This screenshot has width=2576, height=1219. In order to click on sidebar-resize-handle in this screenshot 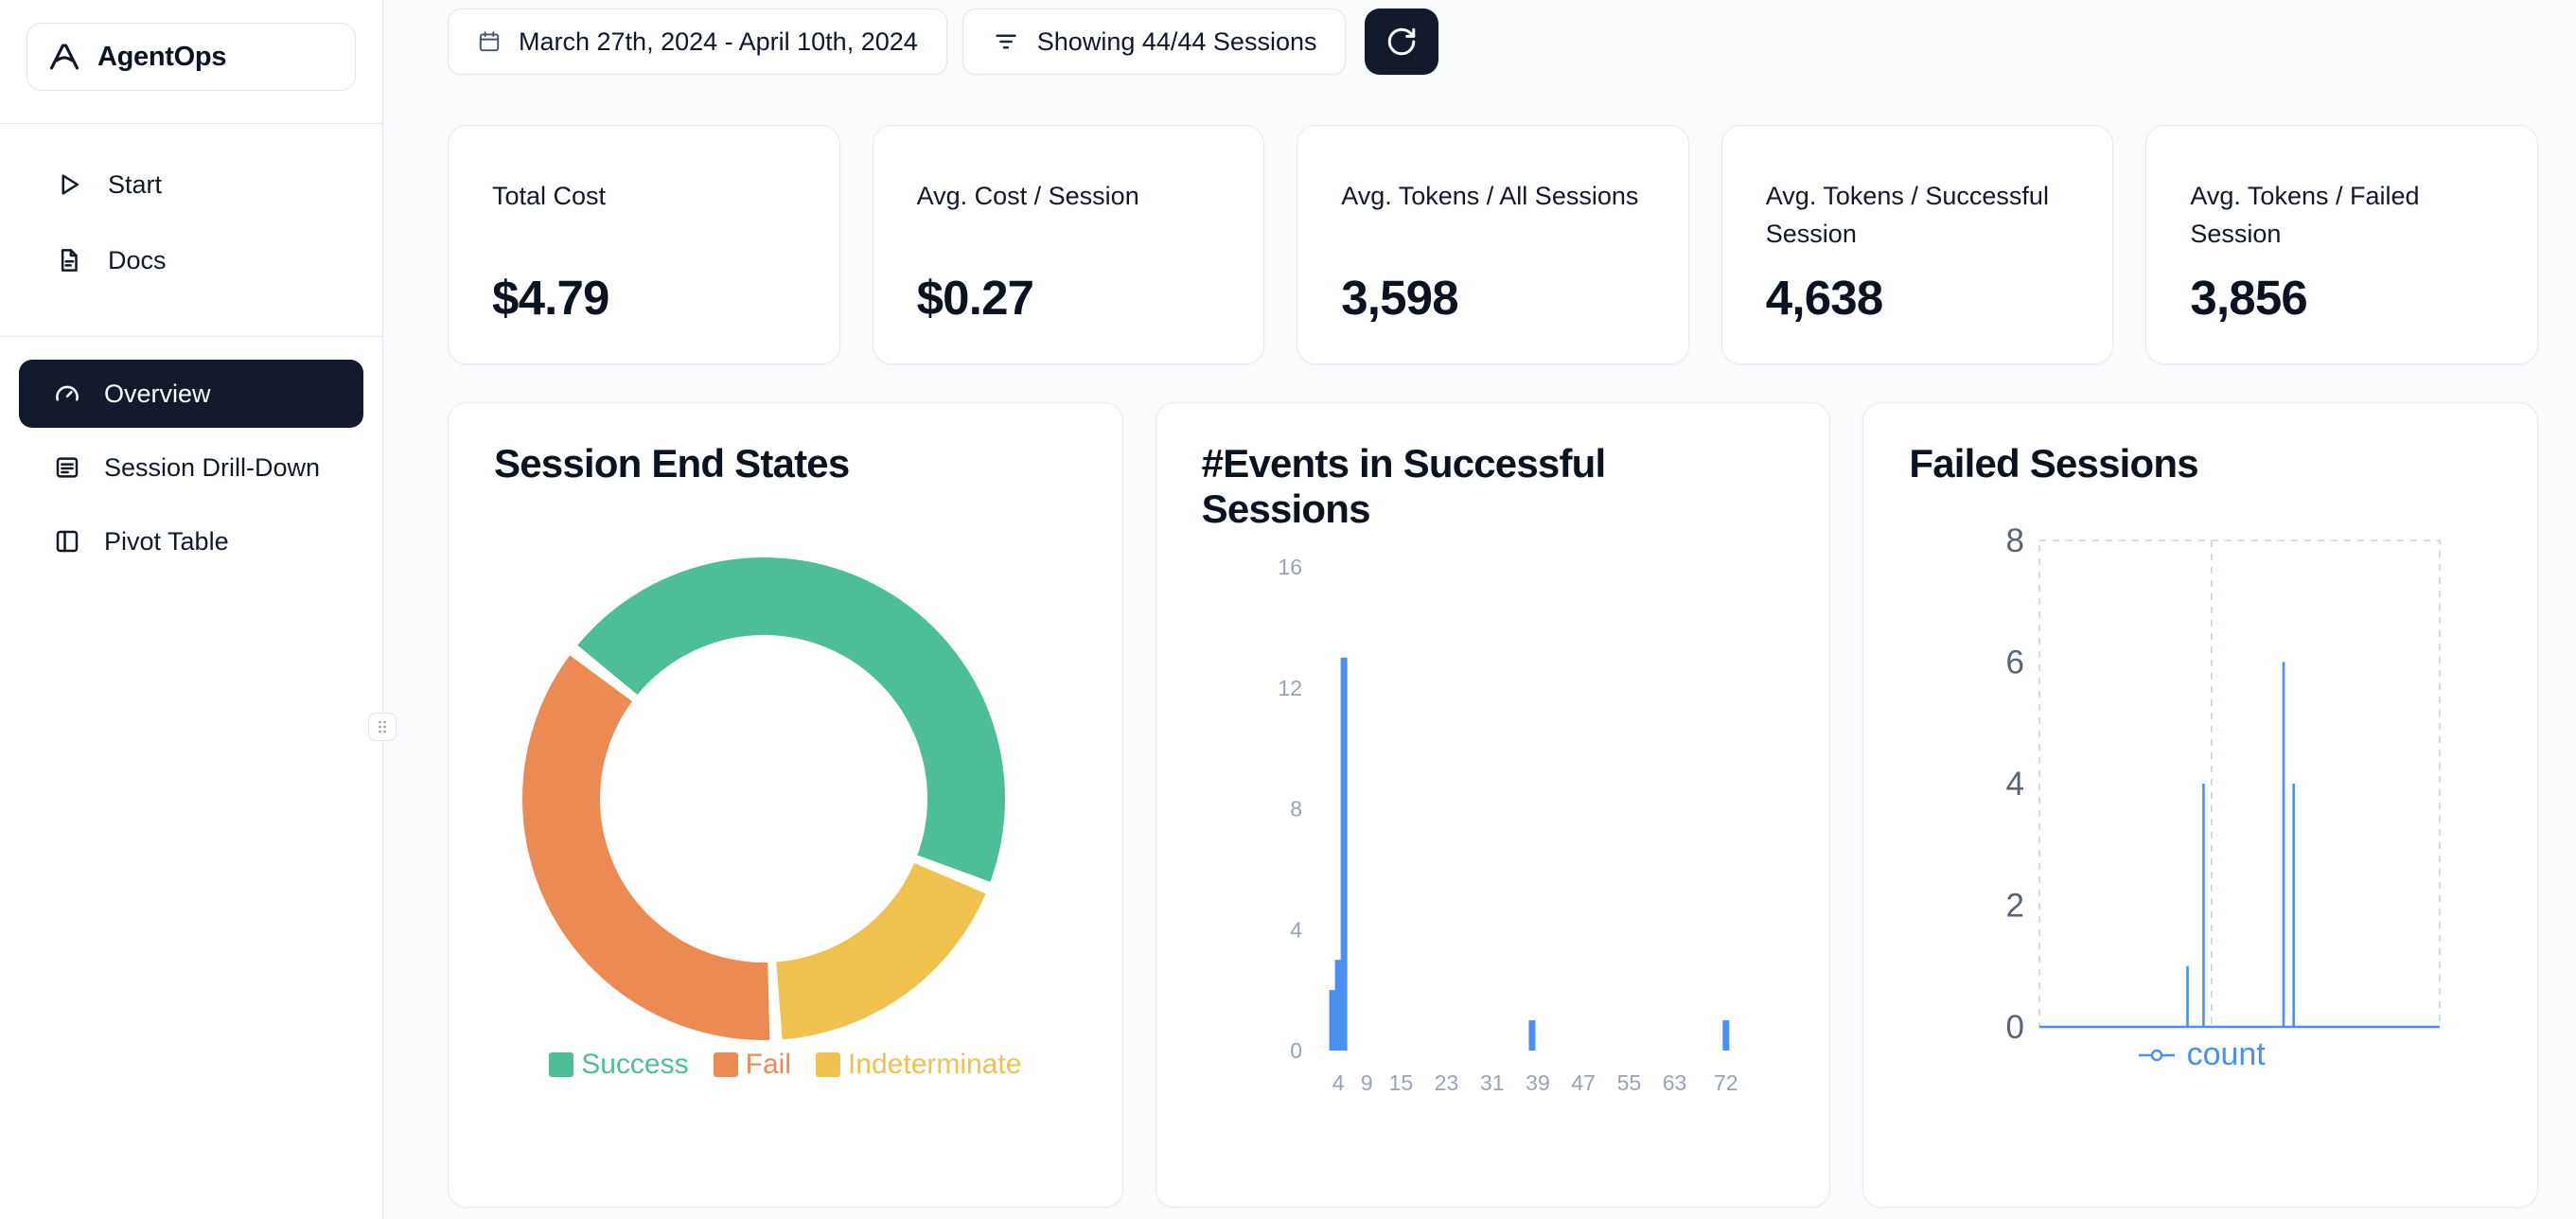, I will do `click(382, 727)`.